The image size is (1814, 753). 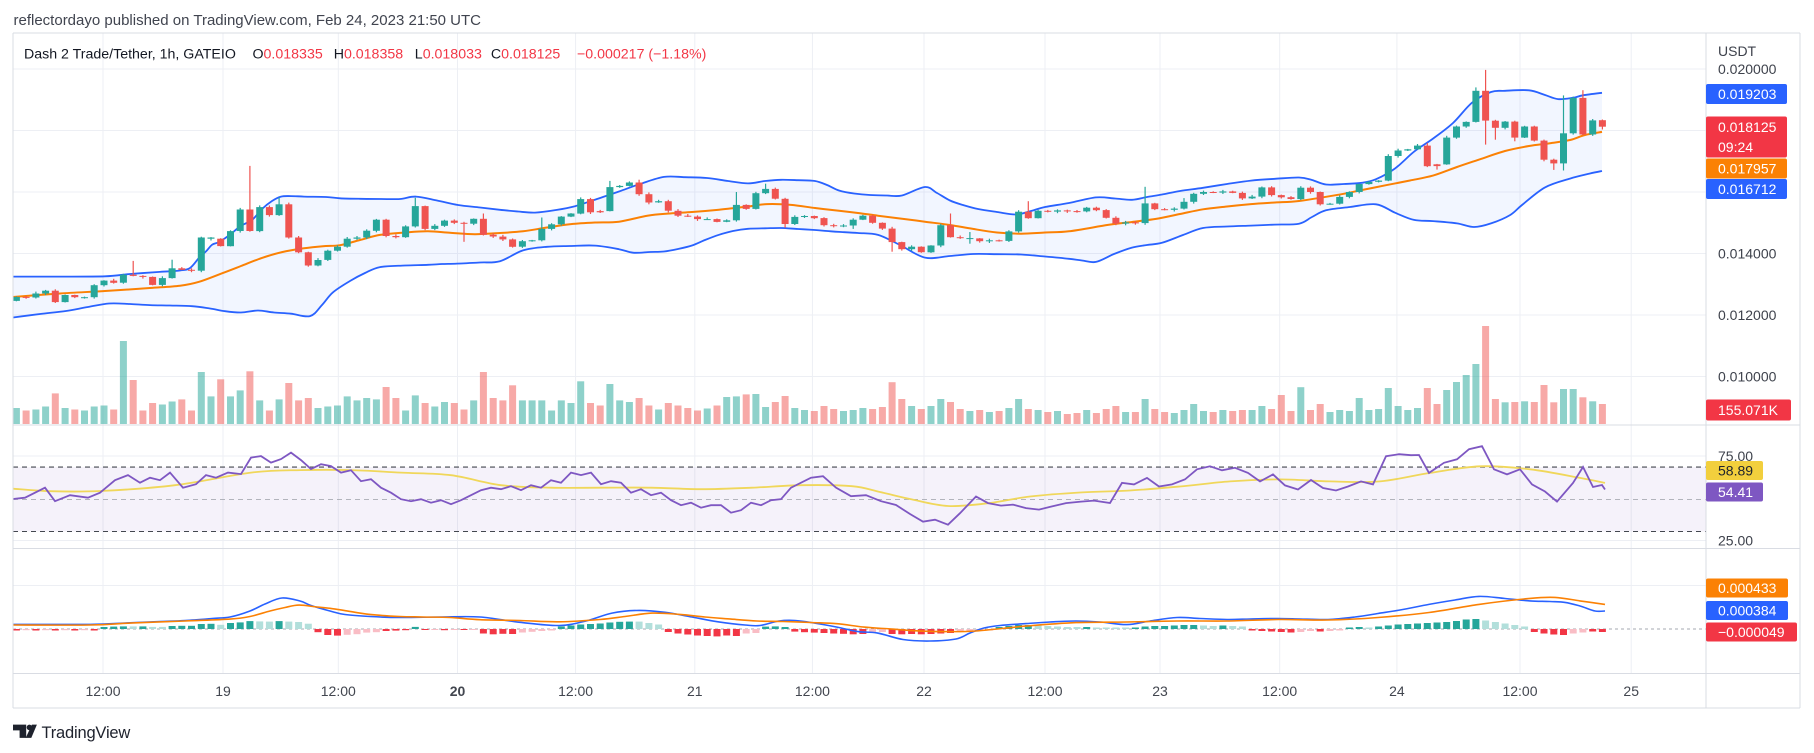 I want to click on svg-text: 23, so click(x=1160, y=691).